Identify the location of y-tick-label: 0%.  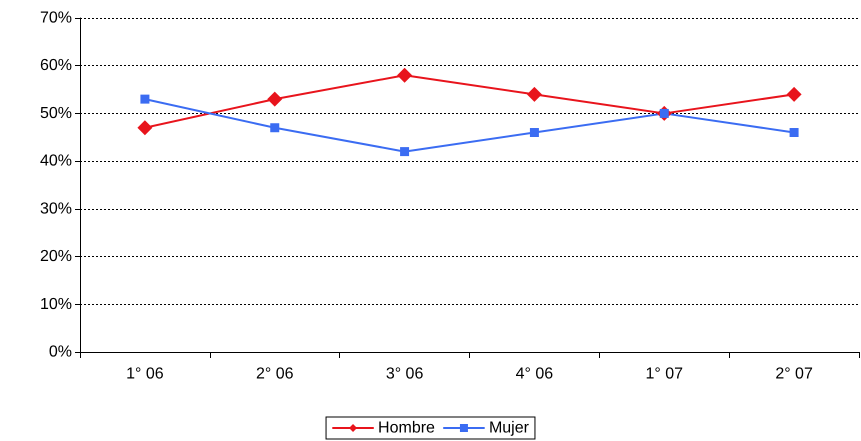
(60, 352).